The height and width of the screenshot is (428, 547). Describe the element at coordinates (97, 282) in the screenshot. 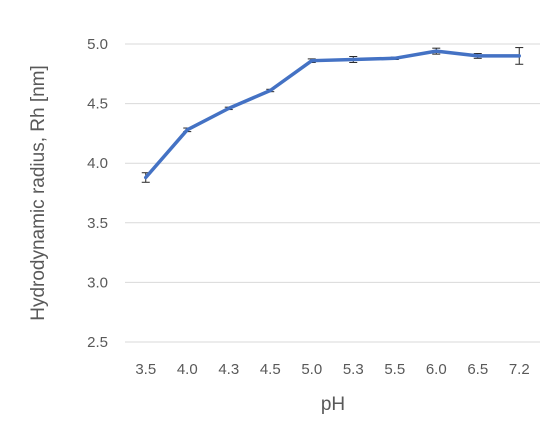

I see `y-tick-label: 3.0` at that location.